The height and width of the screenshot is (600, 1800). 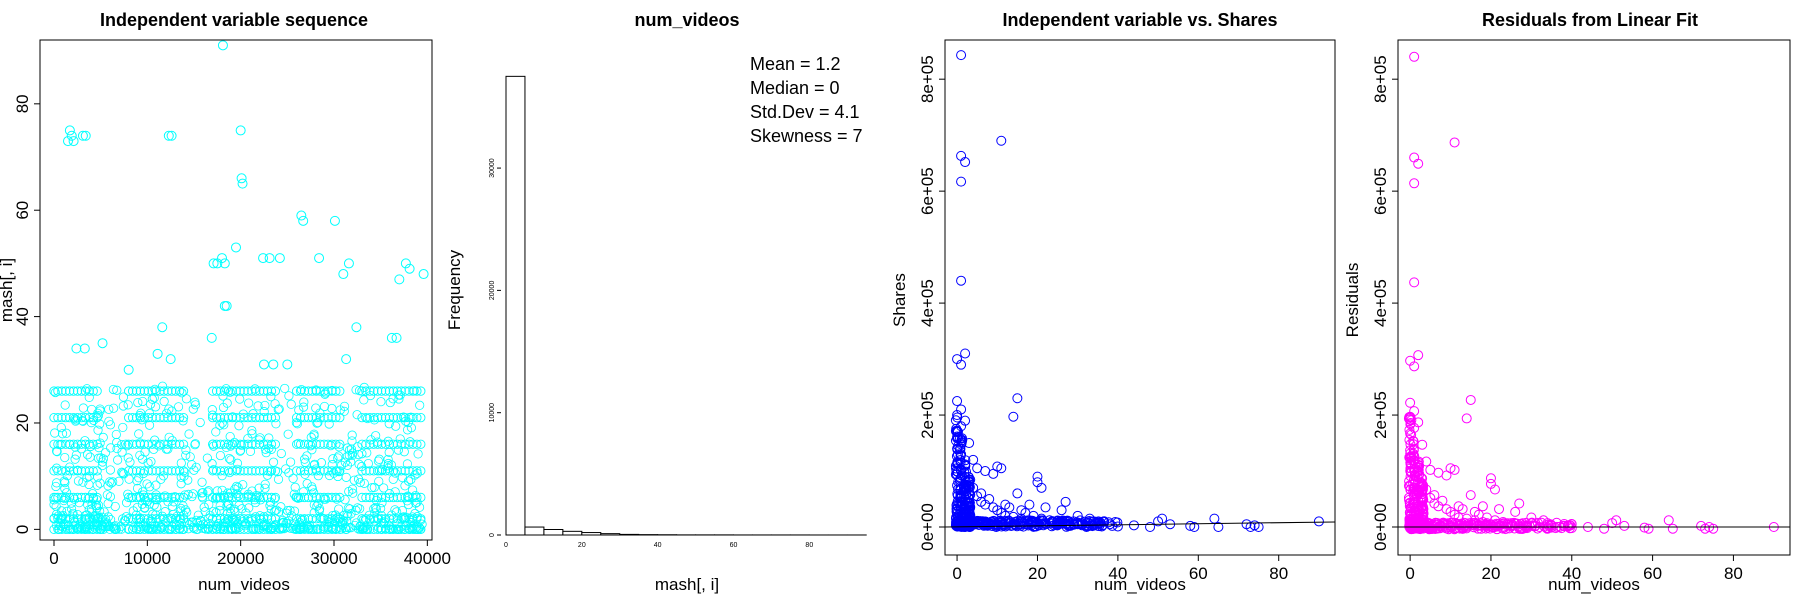 I want to click on stat-stddev: Std.Dev = 4.1, so click(x=805, y=112).